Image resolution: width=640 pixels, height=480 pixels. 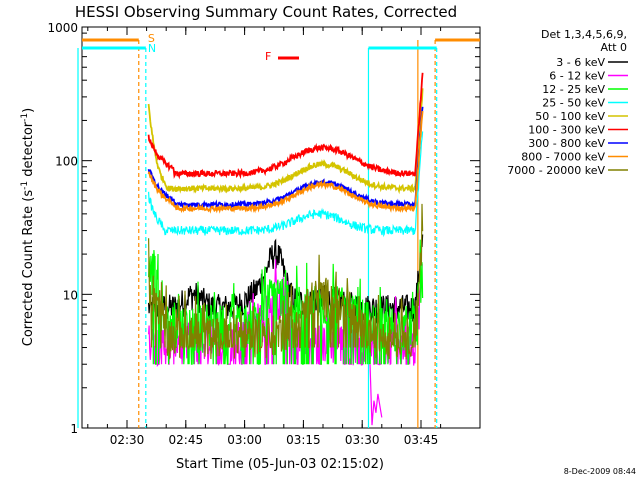 What do you see at coordinates (570, 116) in the screenshot?
I see `legend-label: 50 - 100 keV` at bounding box center [570, 116].